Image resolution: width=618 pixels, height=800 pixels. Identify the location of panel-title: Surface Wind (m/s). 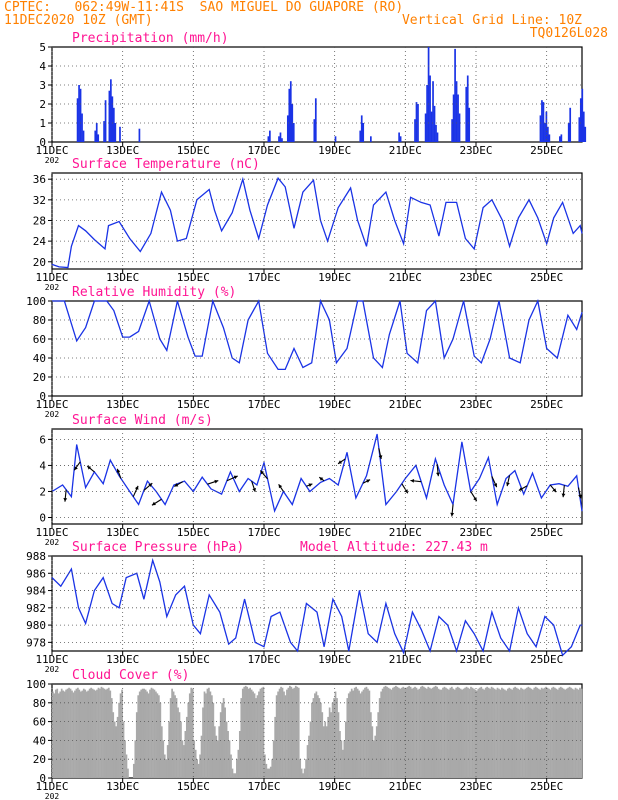
(142, 420).